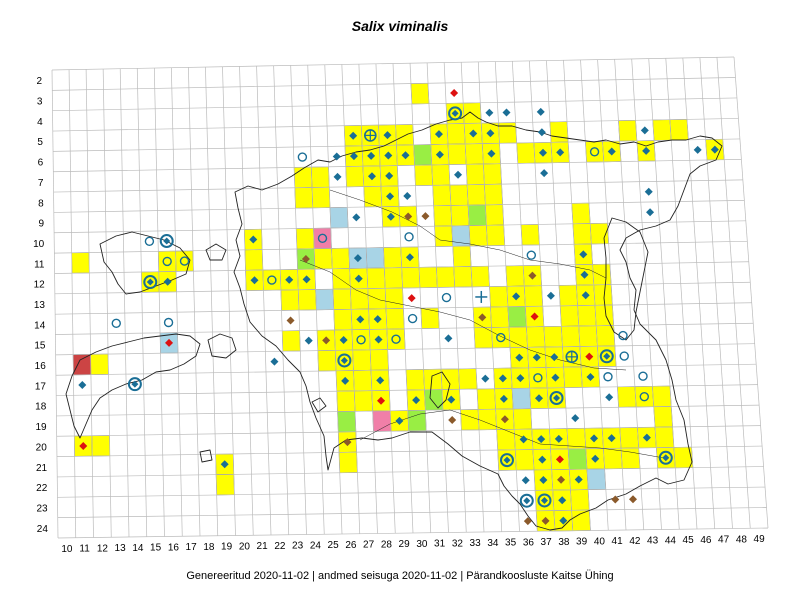 This screenshot has width=800, height=600. I want to click on grid-cell-pink, so click(322, 238).